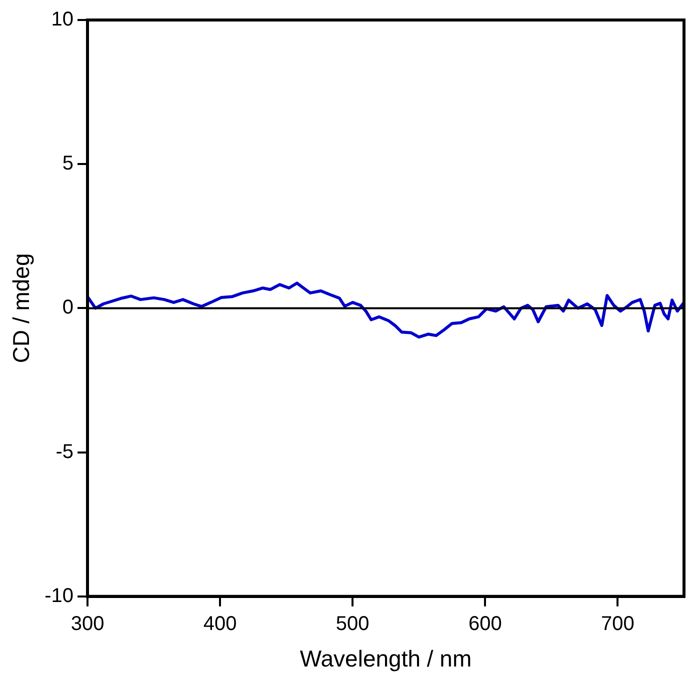  What do you see at coordinates (87, 623) in the screenshot?
I see `x-tick-label: 300` at bounding box center [87, 623].